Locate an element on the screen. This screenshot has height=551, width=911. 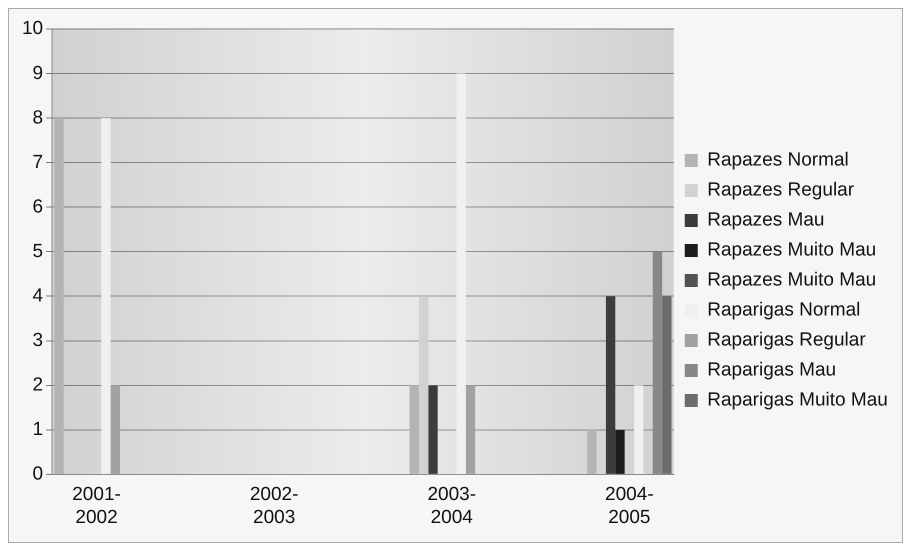
legend-label: Raparigas Normal is located at coordinates (783, 310).